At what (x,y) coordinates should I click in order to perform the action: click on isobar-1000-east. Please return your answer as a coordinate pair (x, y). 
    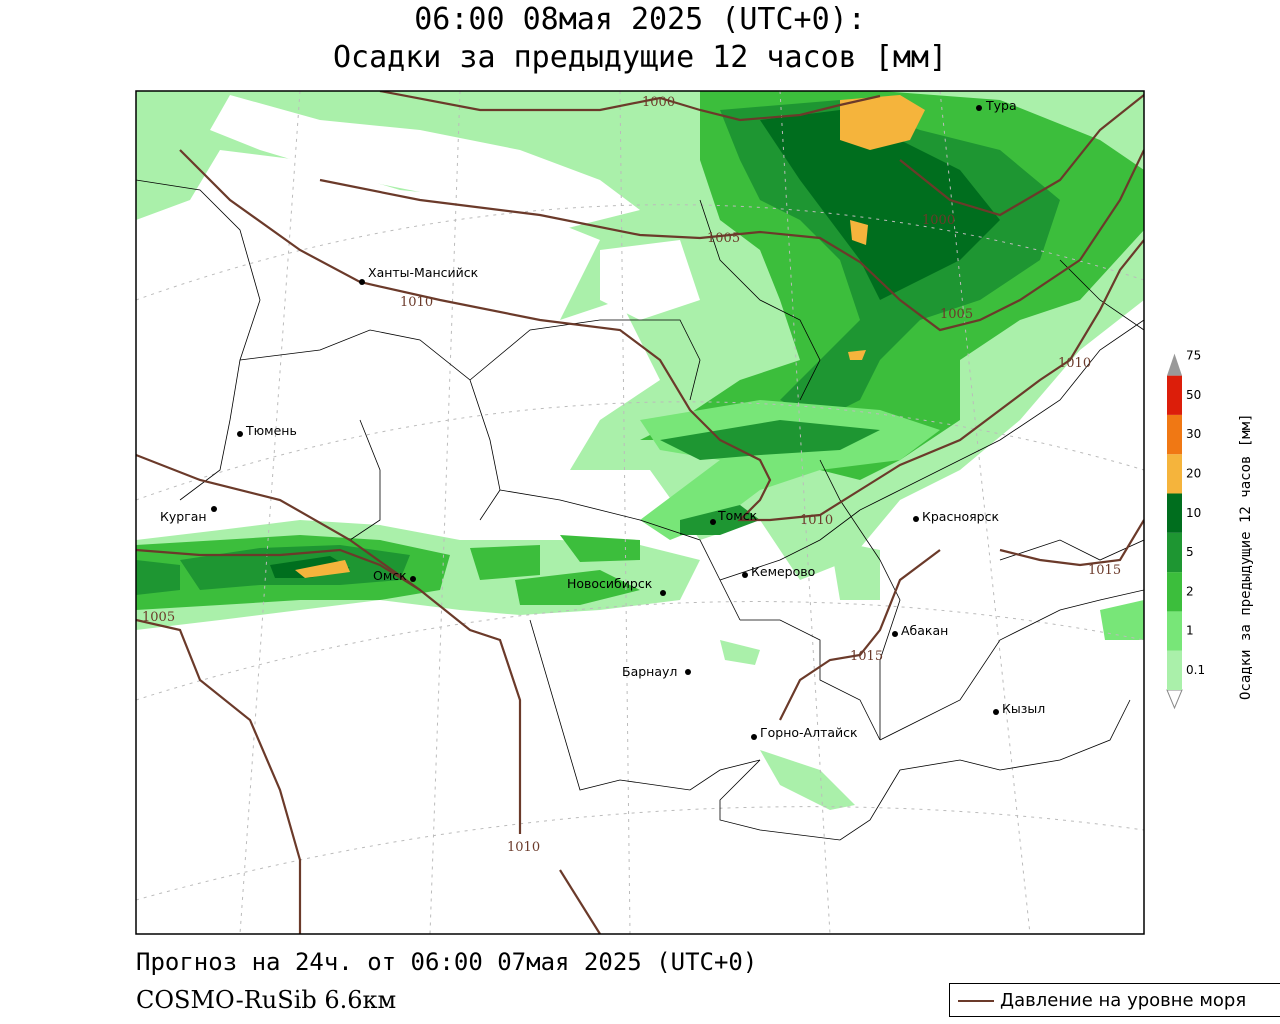
    Looking at the image, I should click on (1021, 155).